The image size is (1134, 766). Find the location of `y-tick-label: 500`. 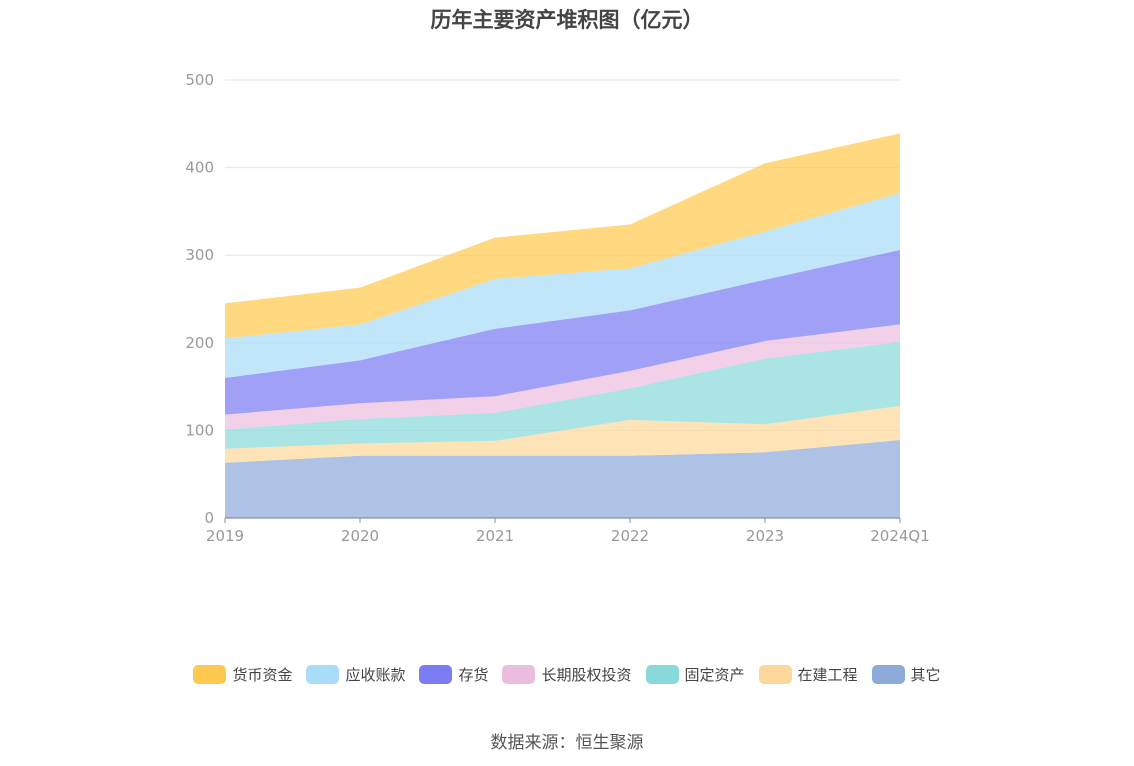

y-tick-label: 500 is located at coordinates (199, 80).